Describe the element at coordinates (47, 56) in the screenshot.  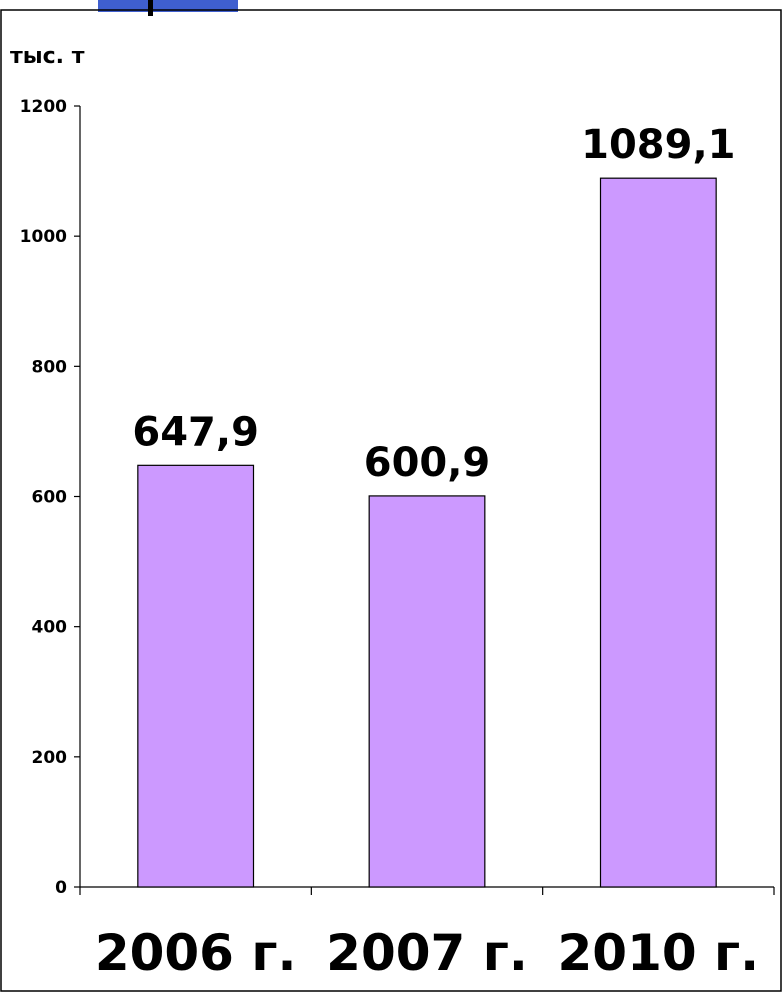
I see `y-unit-label: тыс. т` at that location.